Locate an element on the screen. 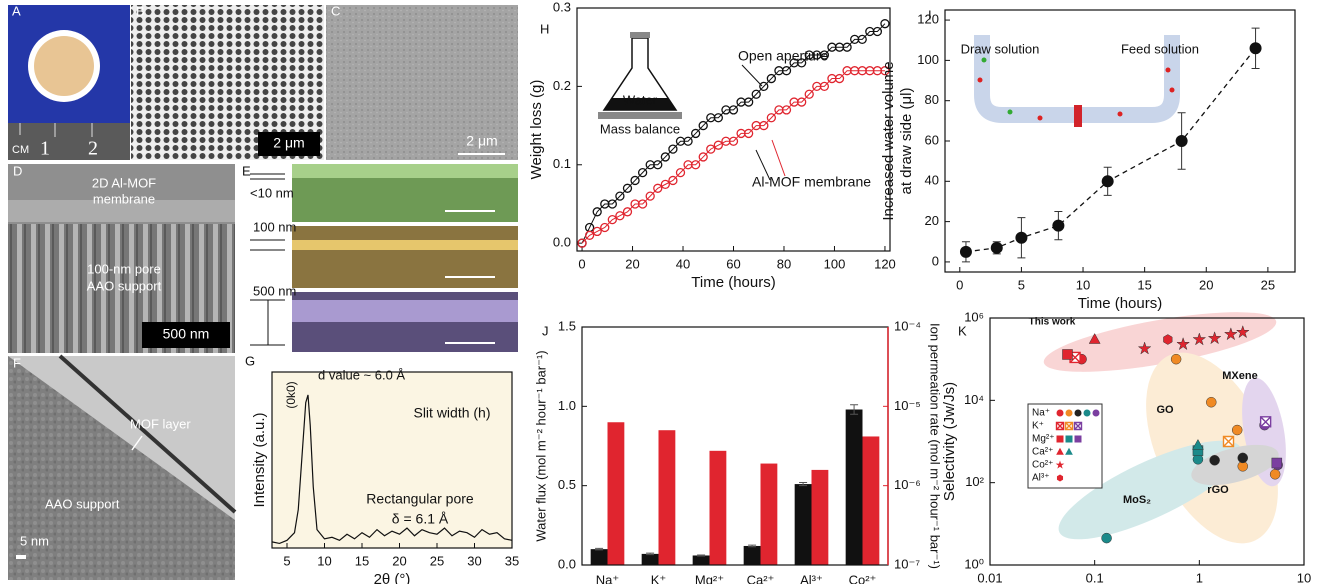  panel-letter: C is located at coordinates (335, 10).